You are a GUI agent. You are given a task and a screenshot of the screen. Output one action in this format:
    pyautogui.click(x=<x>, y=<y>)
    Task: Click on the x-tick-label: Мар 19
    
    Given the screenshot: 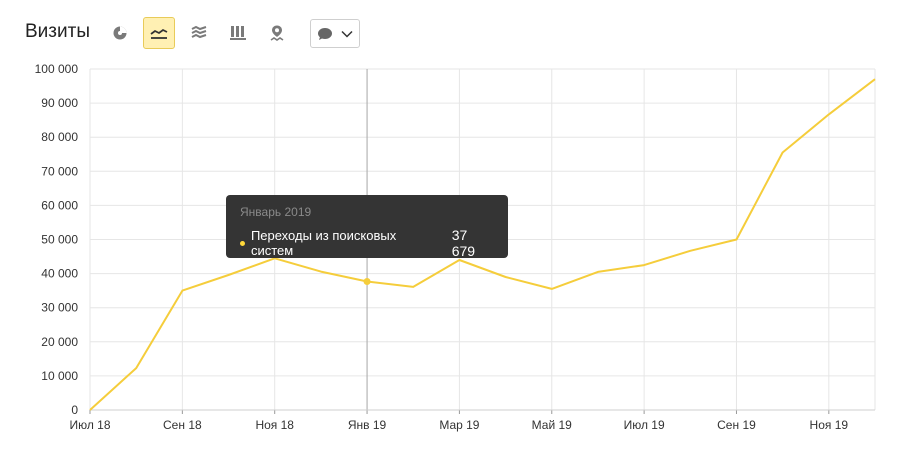 What is the action you would take?
    pyautogui.click(x=459, y=425)
    